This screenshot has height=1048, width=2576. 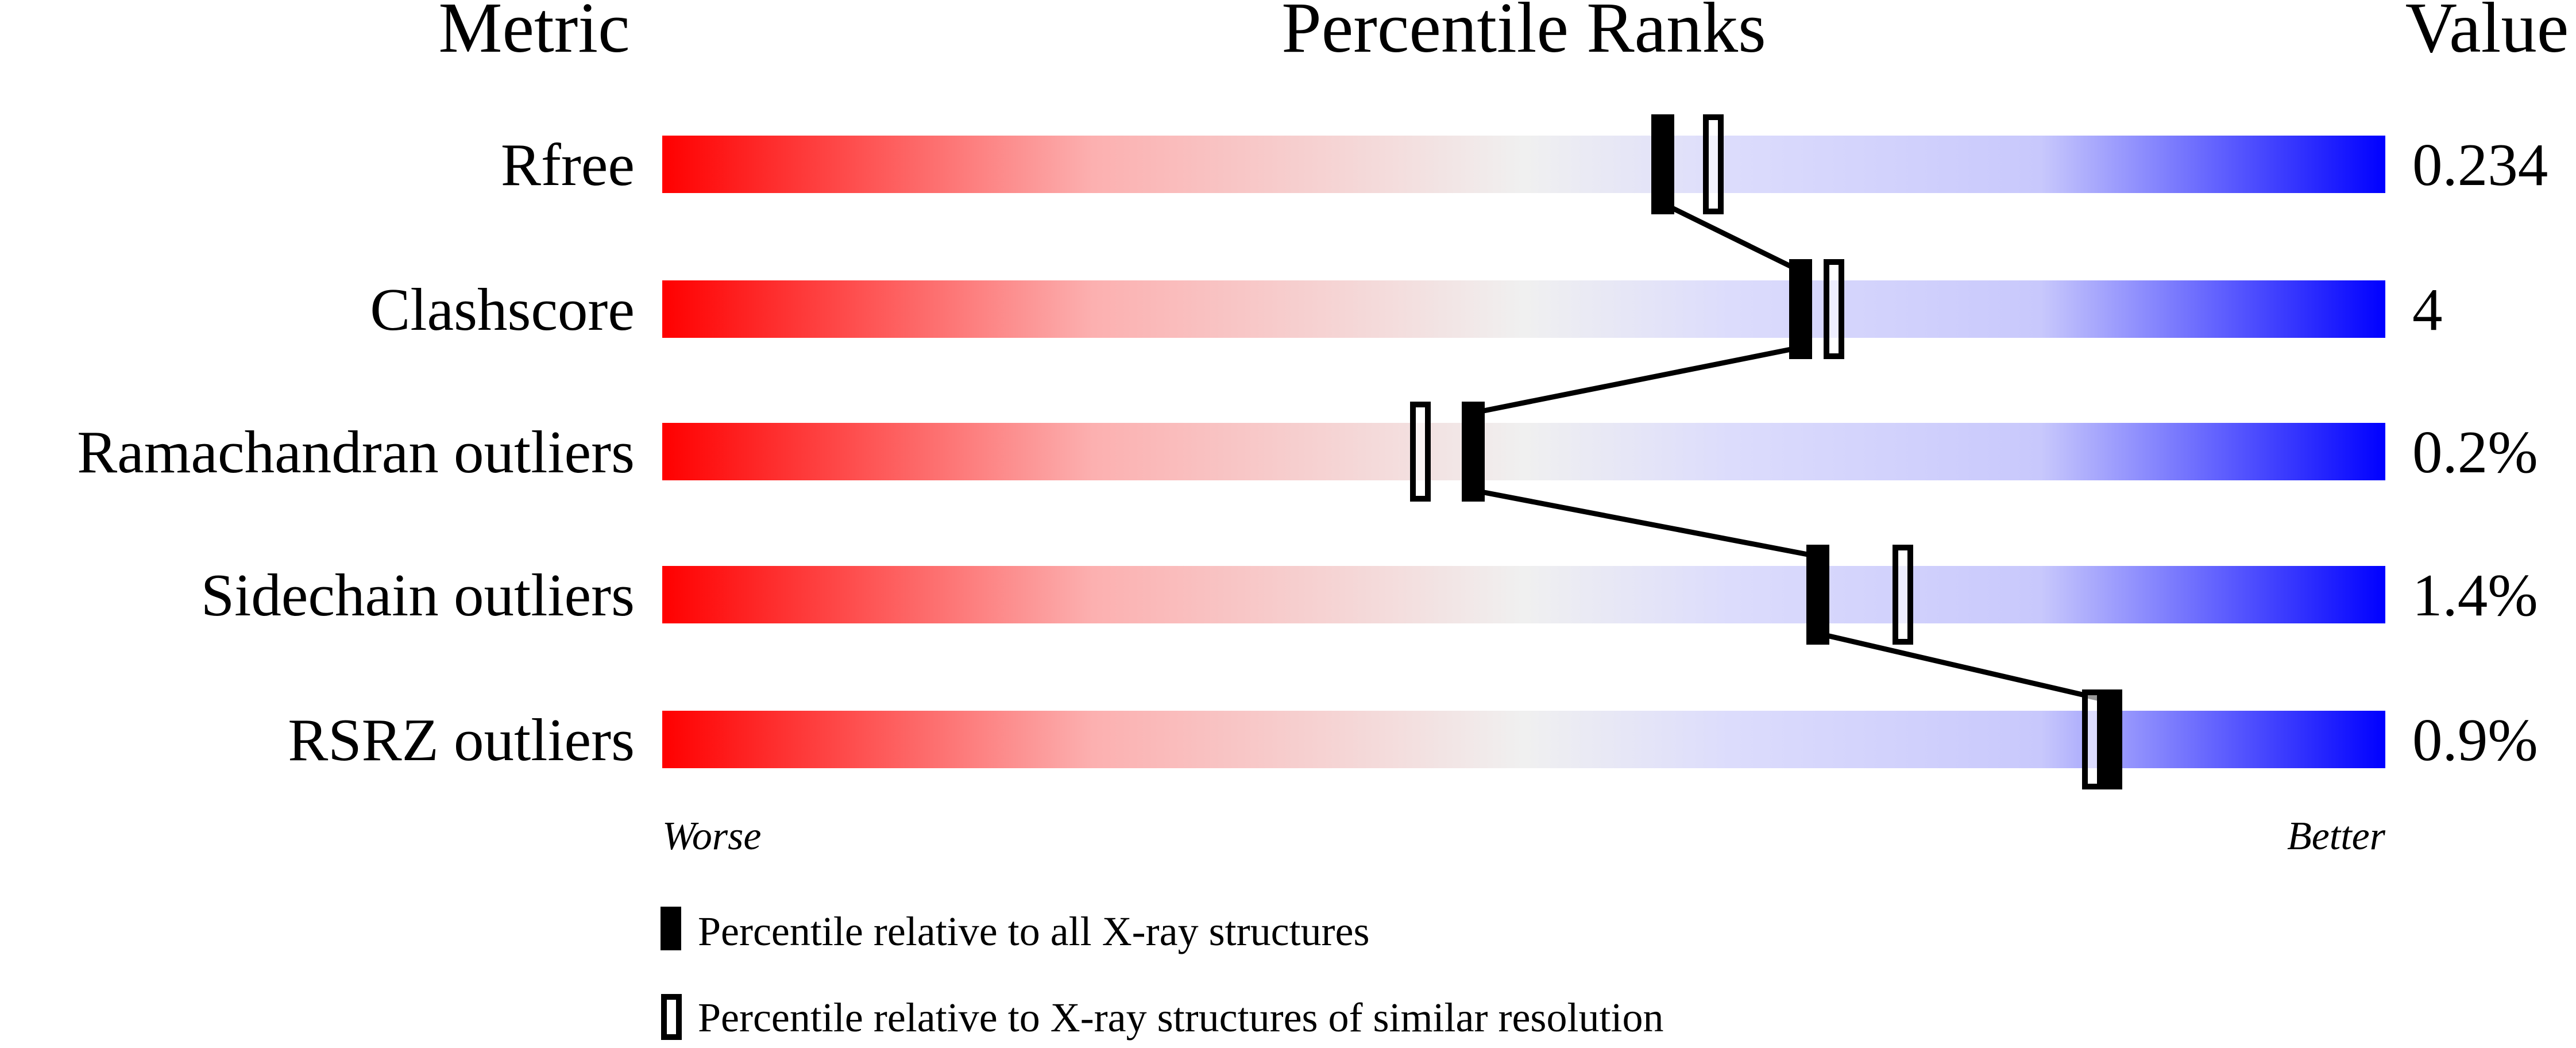 I want to click on header-metric: Metric, so click(x=533, y=34).